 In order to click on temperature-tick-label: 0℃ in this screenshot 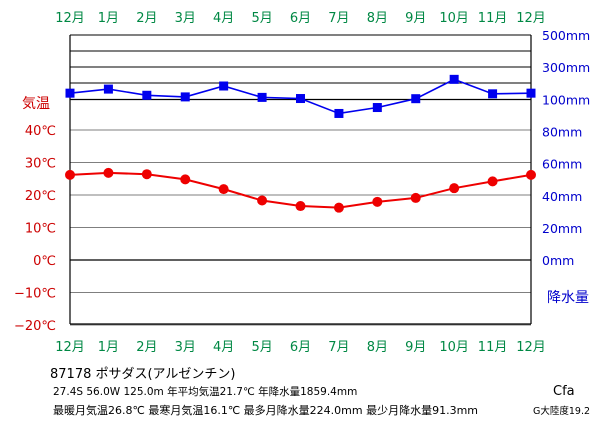, I will do `click(44, 261)`.